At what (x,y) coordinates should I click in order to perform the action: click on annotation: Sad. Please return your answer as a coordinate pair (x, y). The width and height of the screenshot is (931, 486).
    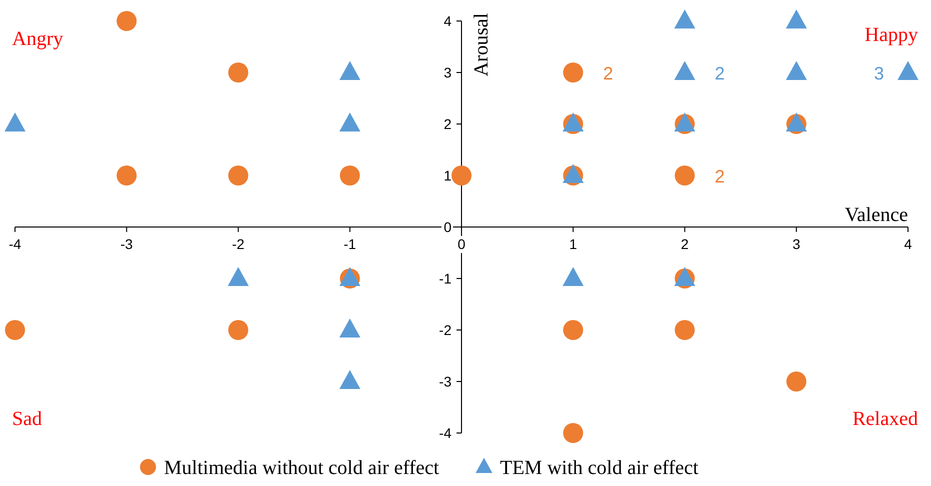
    Looking at the image, I should click on (27, 419).